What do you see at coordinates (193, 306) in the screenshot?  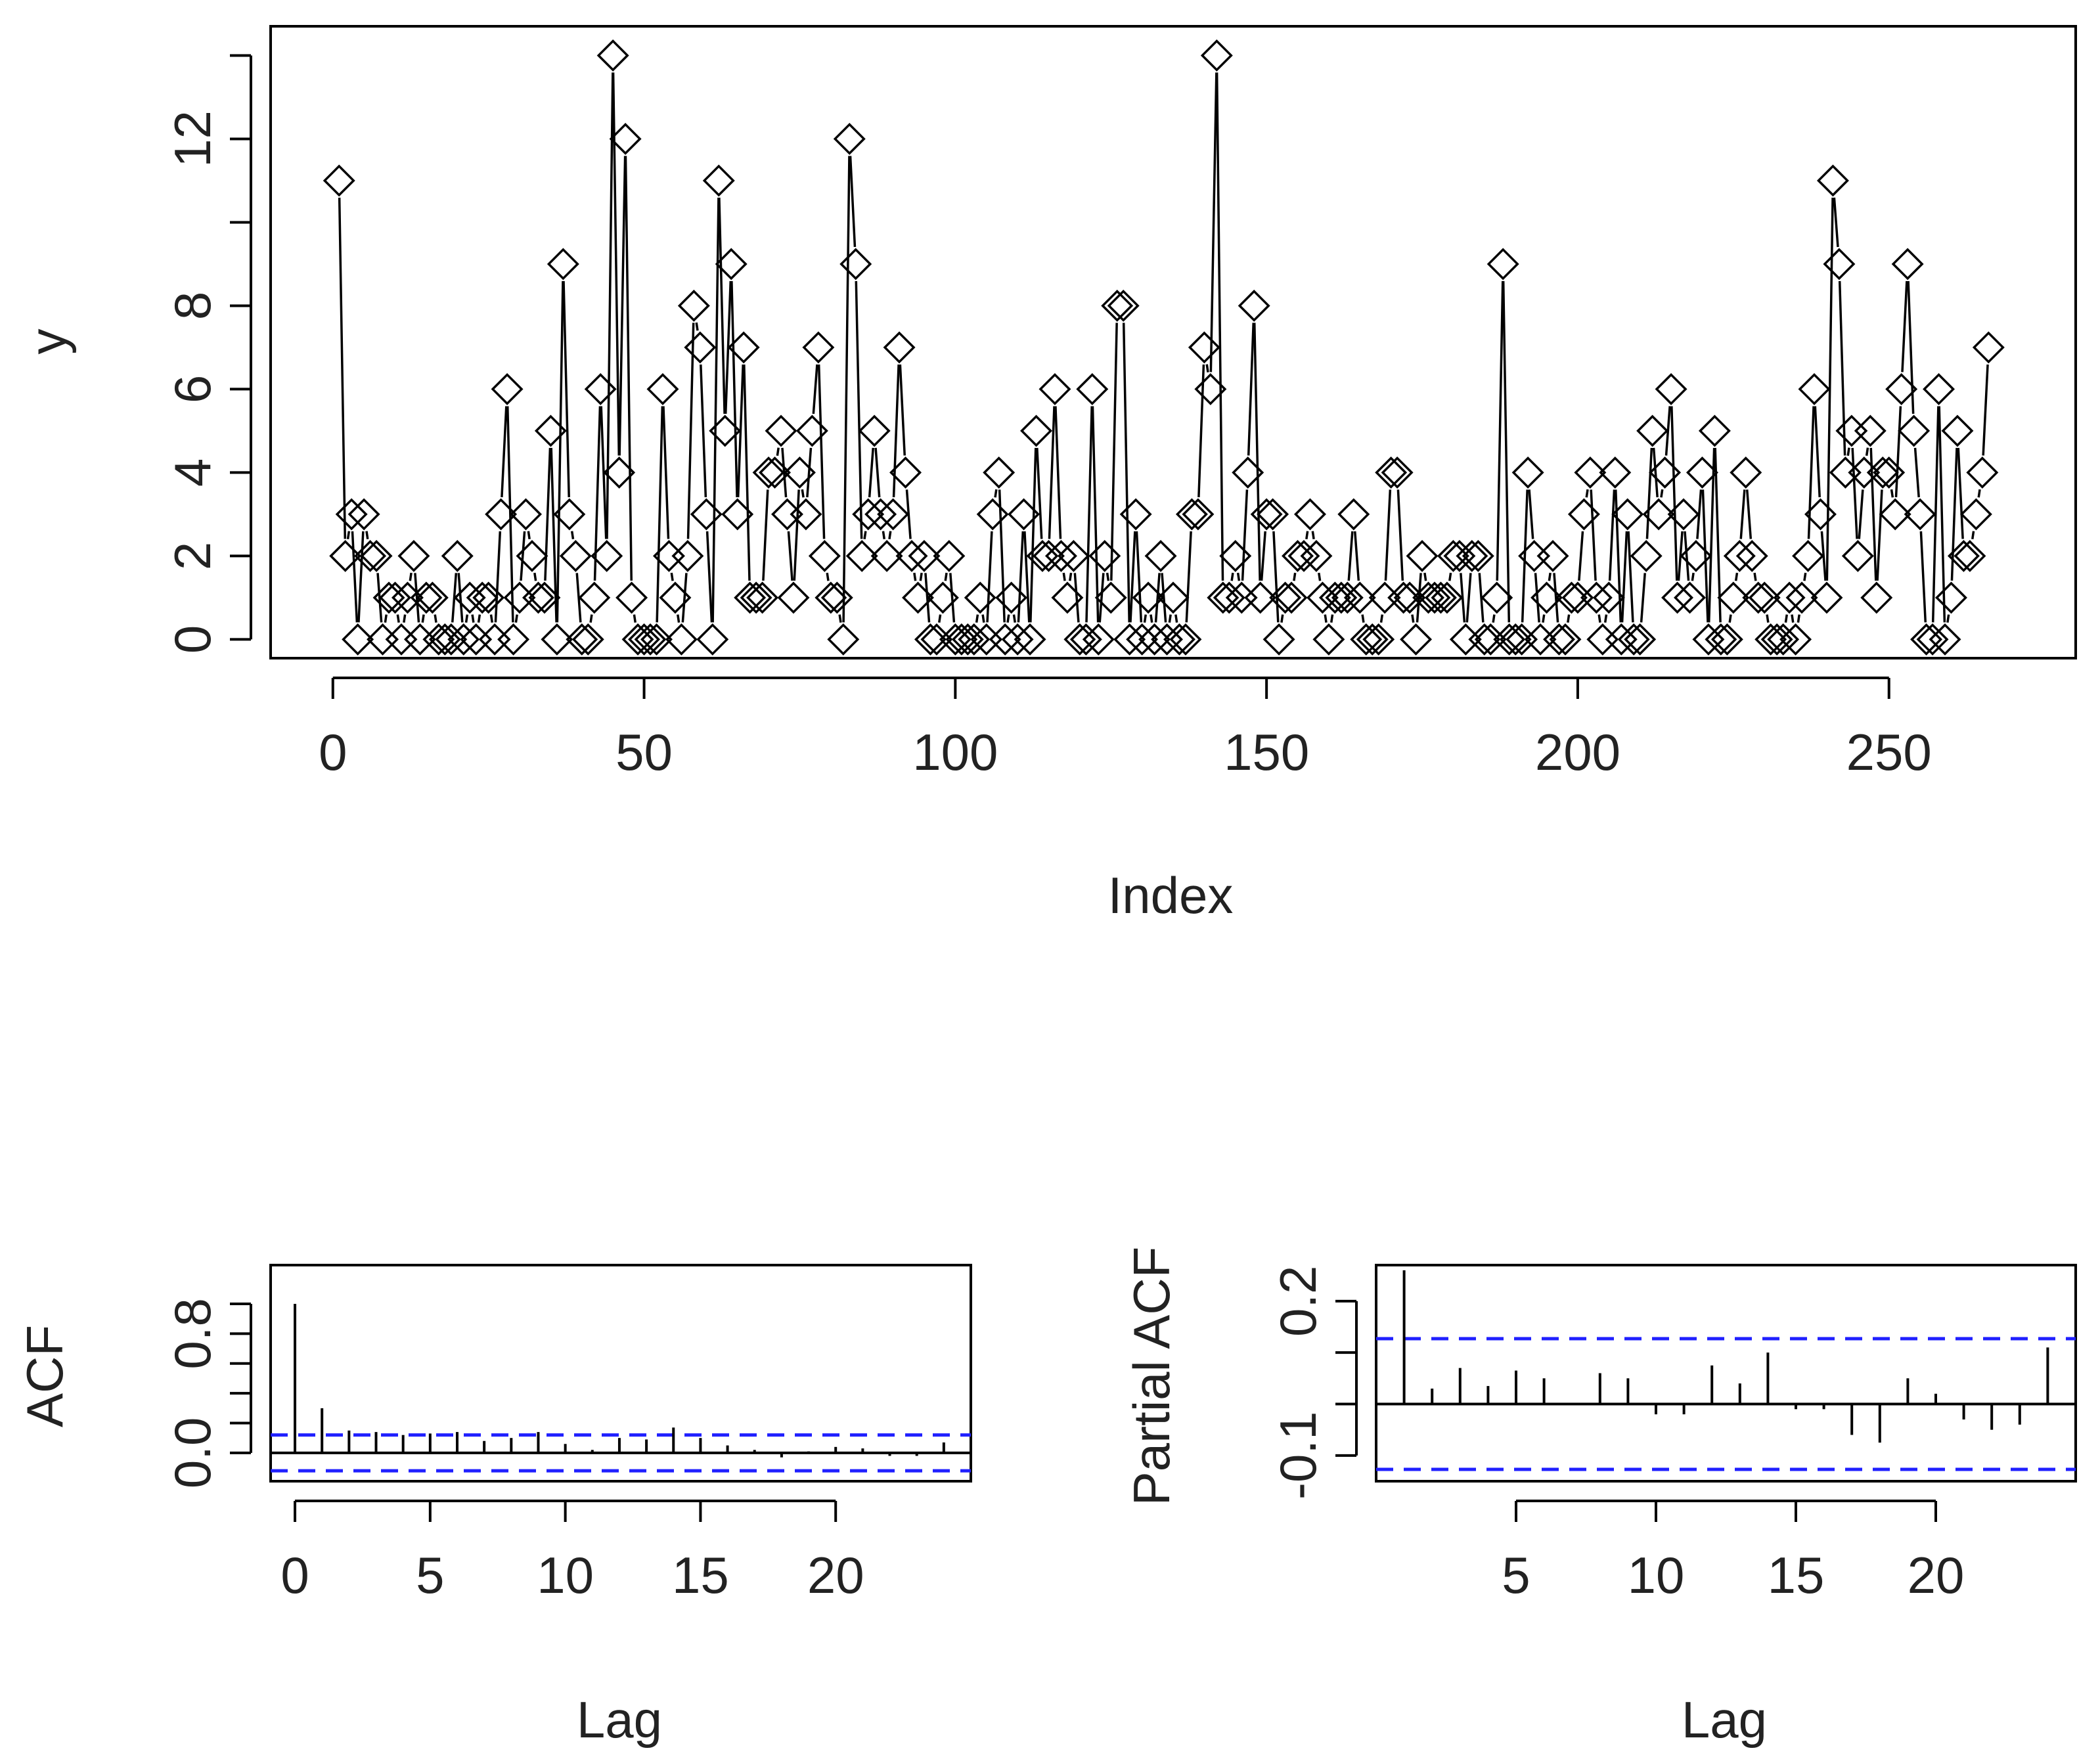 I see `series-y-tick-label: 8` at bounding box center [193, 306].